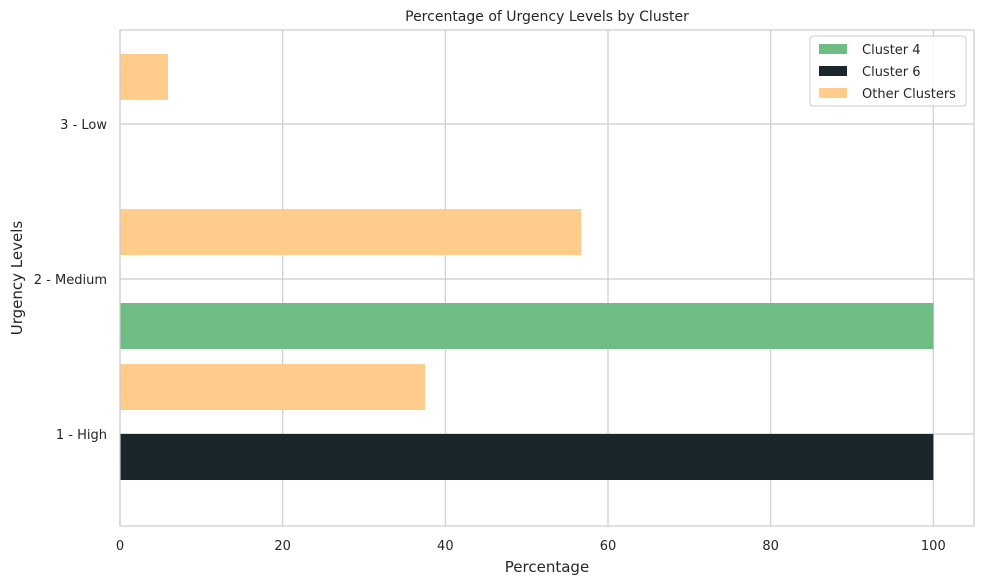  Describe the element at coordinates (608, 546) in the screenshot. I see `x-tick-label: 60` at that location.